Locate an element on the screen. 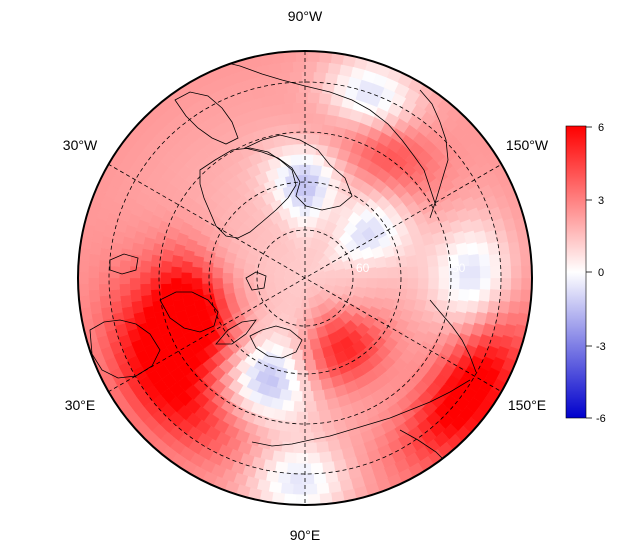 This screenshot has height=552, width=625. svalbard-coast is located at coordinates (256, 281).